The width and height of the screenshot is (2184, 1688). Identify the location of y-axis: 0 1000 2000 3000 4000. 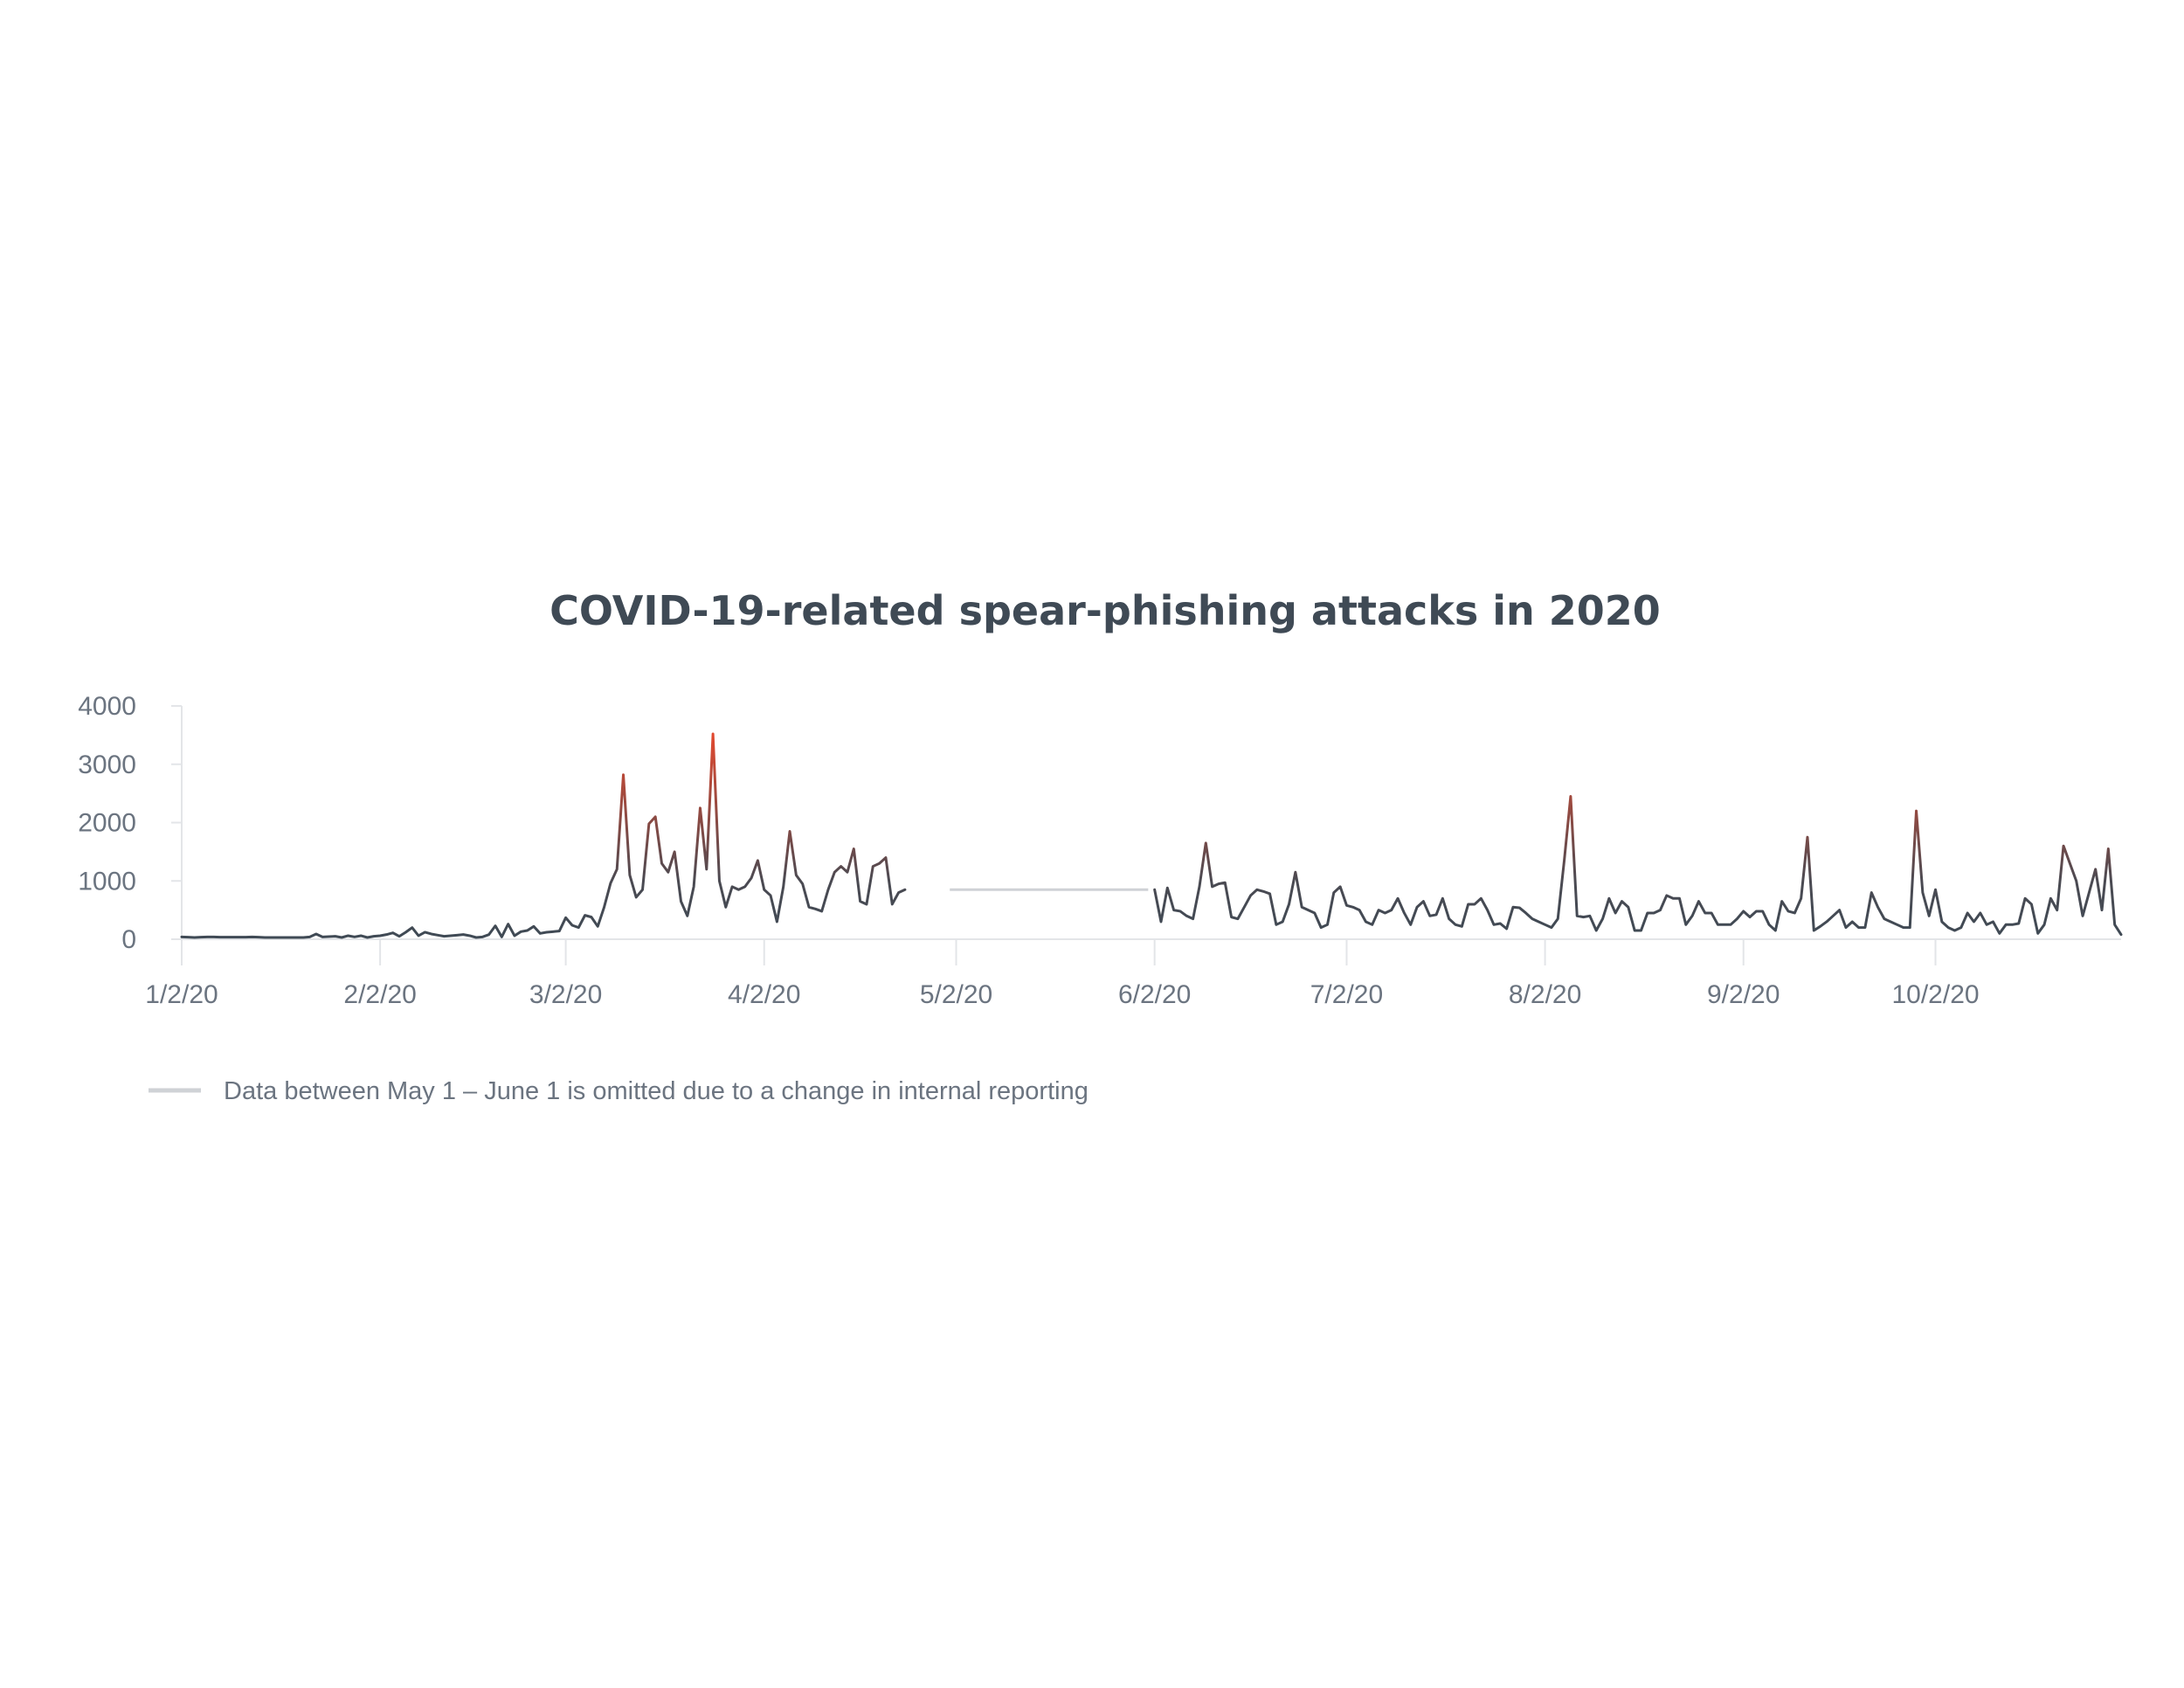
(130, 823).